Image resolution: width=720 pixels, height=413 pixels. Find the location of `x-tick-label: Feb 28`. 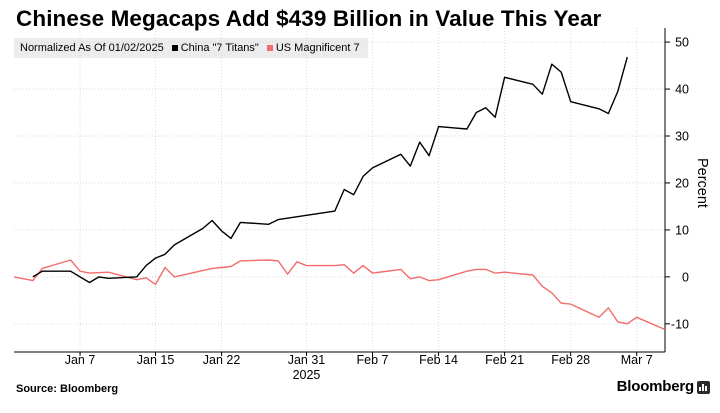

x-tick-label: Feb 28 is located at coordinates (570, 360).